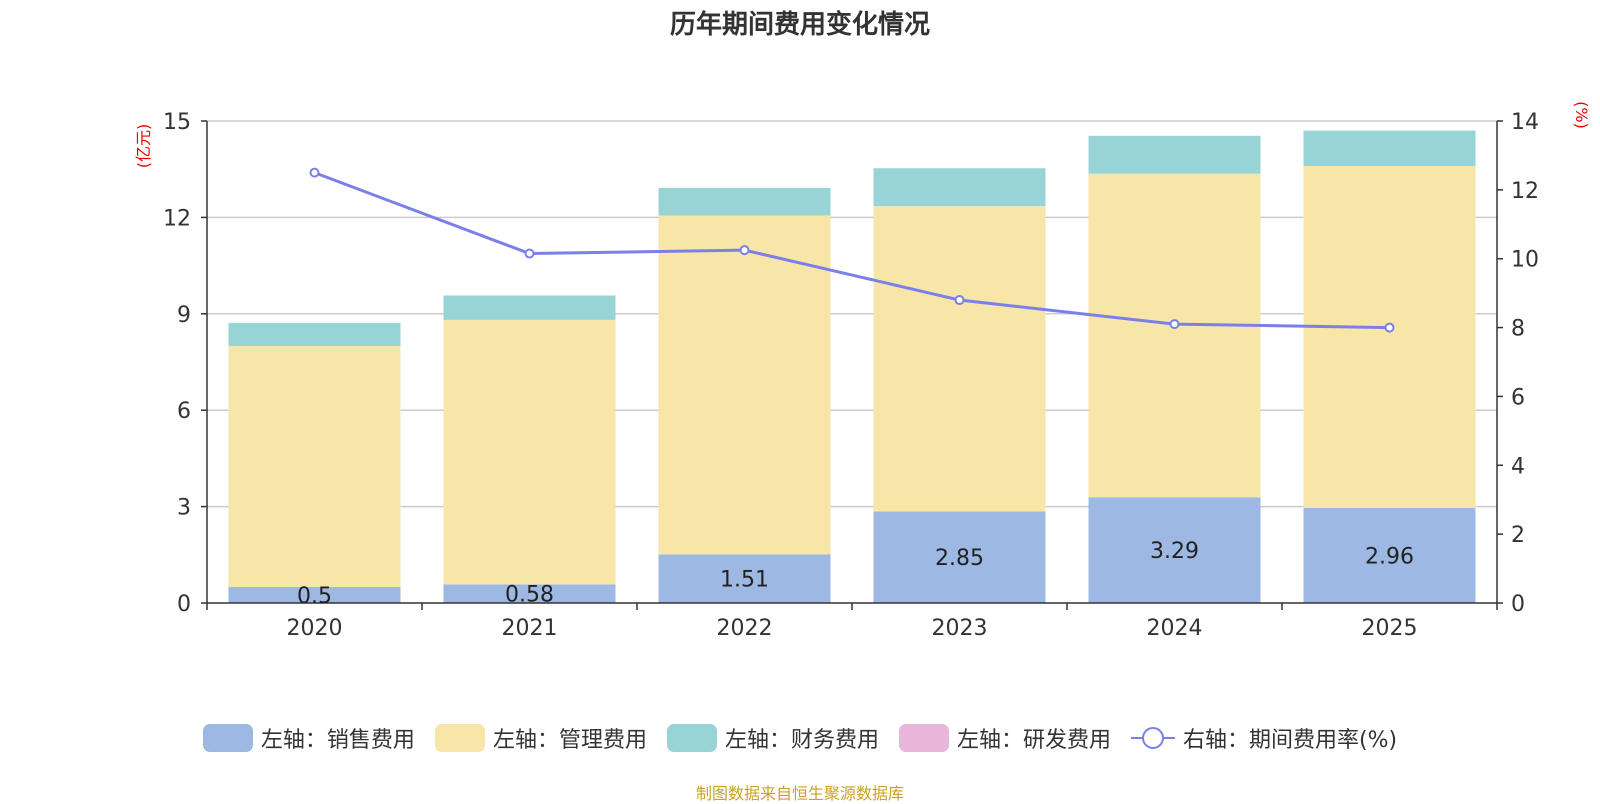 The height and width of the screenshot is (804, 1600). I want to click on legend-swatch-rnd, so click(923, 738).